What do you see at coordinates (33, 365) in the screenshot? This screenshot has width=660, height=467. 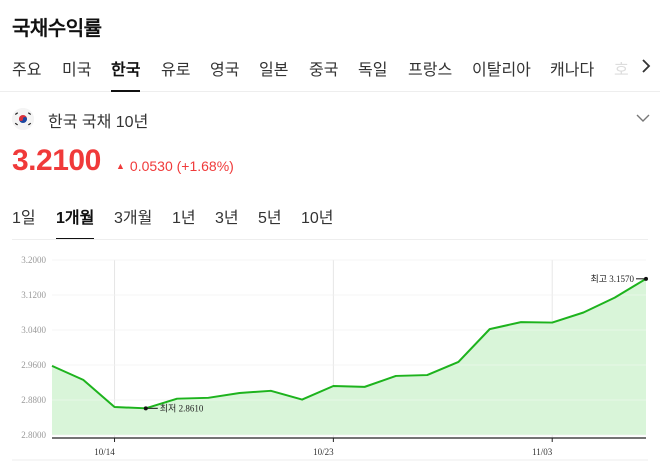 I see `y-tick-label: 2.9600` at bounding box center [33, 365].